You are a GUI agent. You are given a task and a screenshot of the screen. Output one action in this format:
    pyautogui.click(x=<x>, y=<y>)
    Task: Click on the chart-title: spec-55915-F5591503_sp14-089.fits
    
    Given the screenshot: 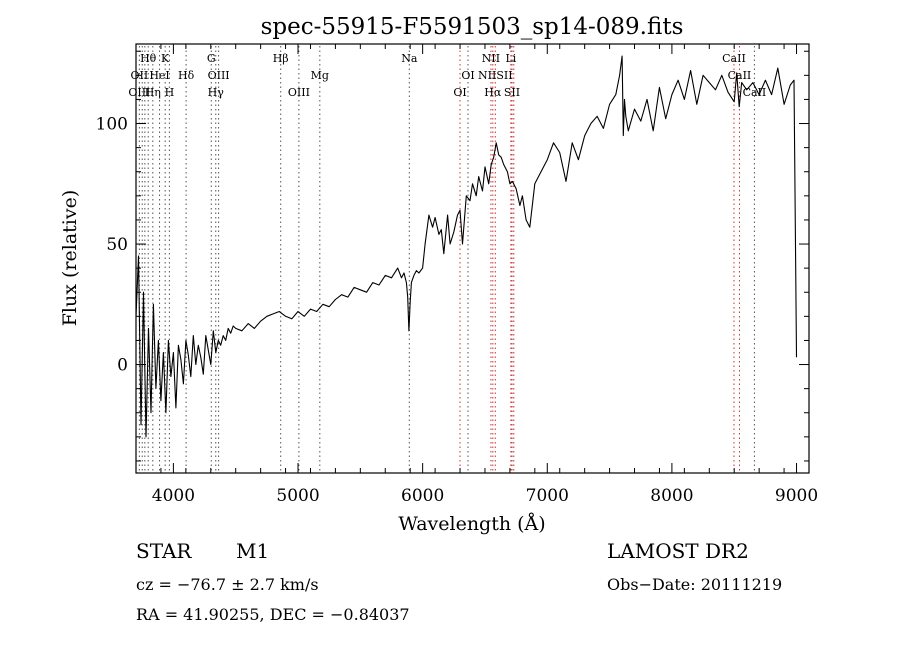 What is the action you would take?
    pyautogui.click(x=472, y=27)
    